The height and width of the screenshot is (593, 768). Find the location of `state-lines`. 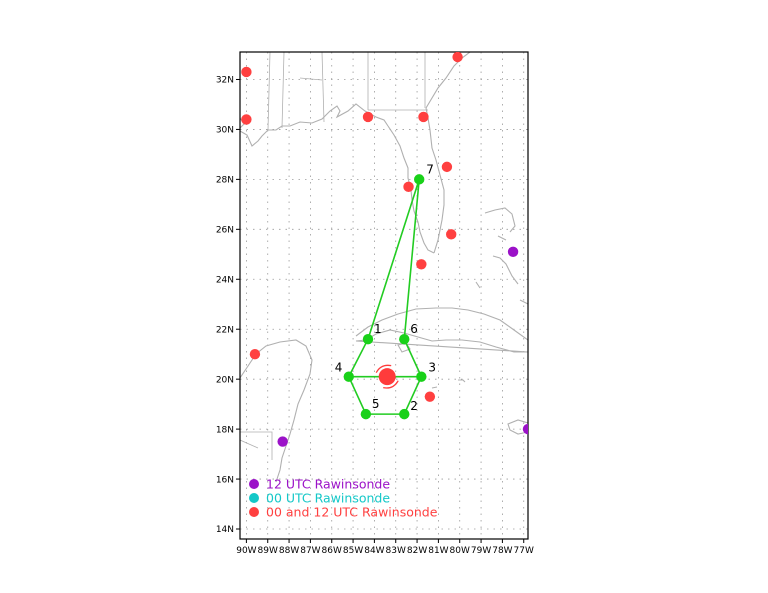

state-lines is located at coordinates (347, 91).